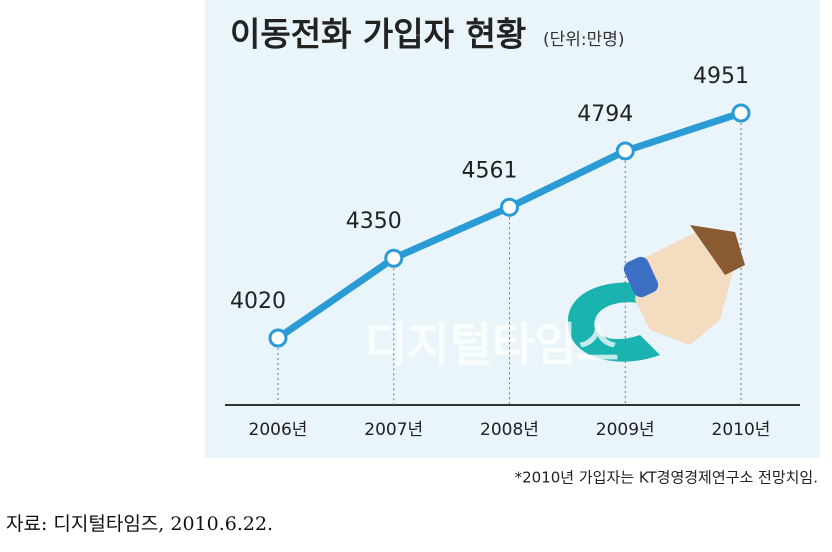 Image resolution: width=832 pixels, height=552 pixels. I want to click on watermark: 디지털타임스, so click(492, 345).